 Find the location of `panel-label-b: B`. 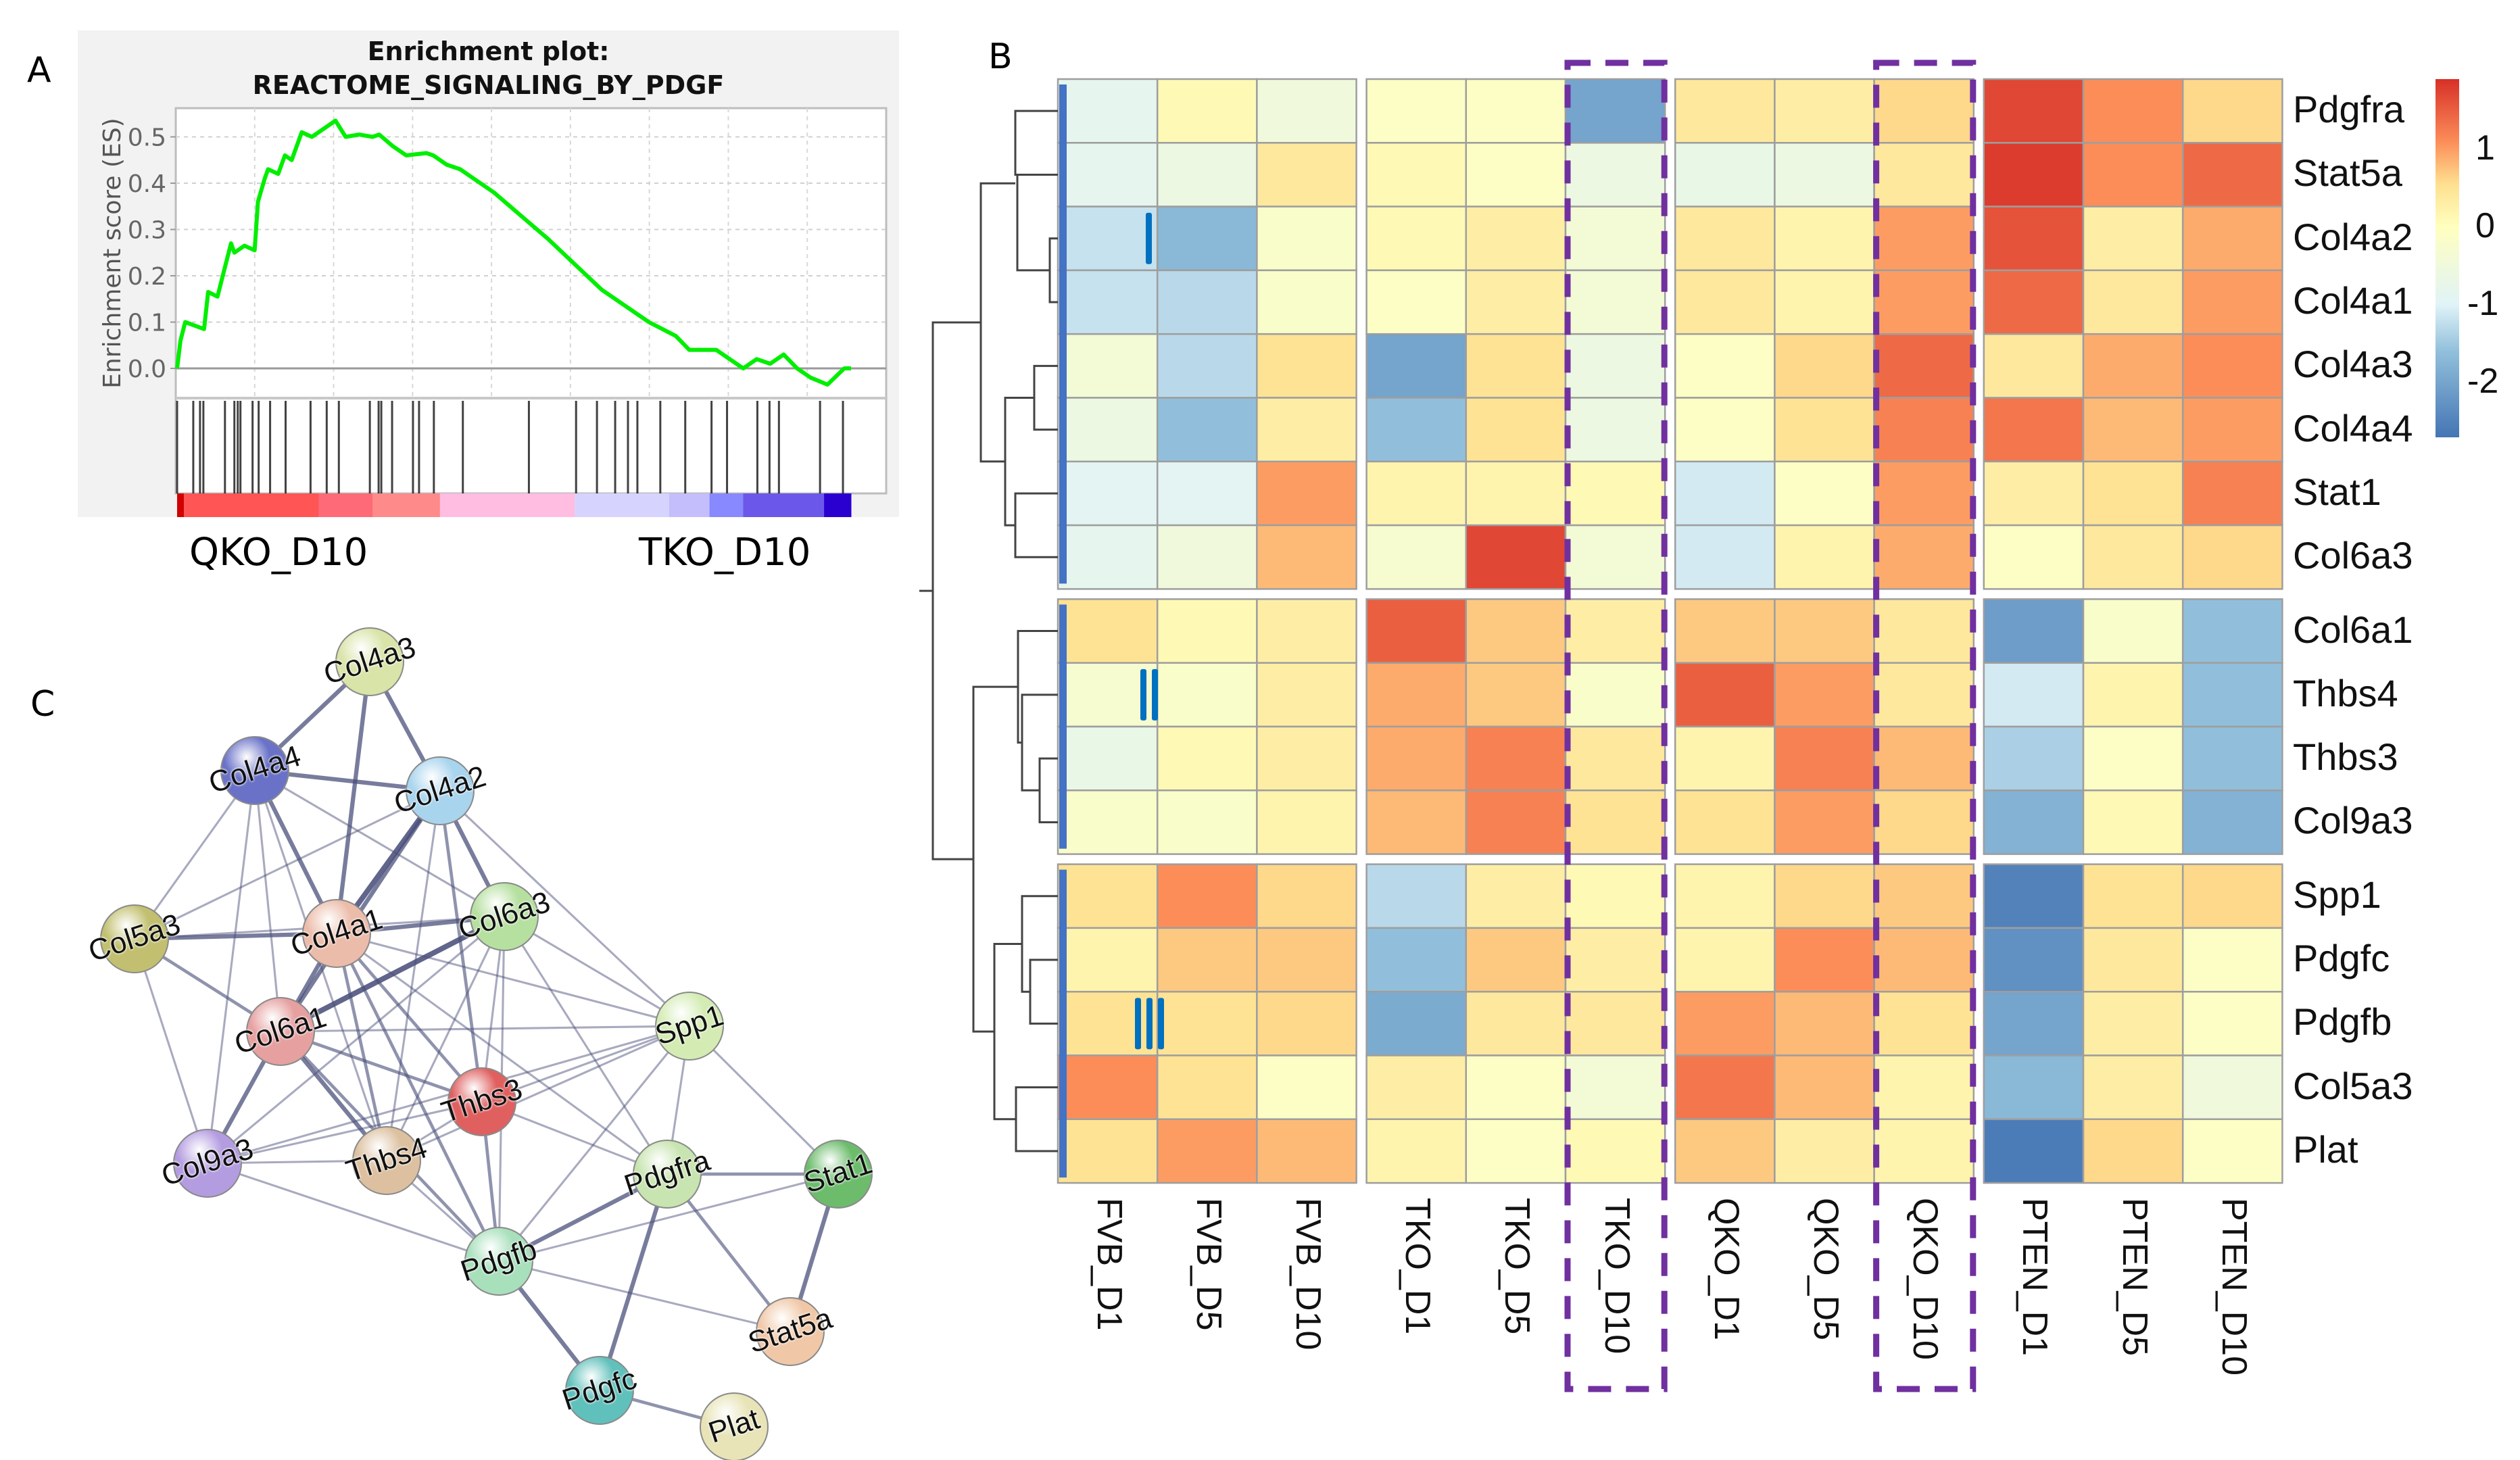

panel-label-b: B is located at coordinates (1000, 56).